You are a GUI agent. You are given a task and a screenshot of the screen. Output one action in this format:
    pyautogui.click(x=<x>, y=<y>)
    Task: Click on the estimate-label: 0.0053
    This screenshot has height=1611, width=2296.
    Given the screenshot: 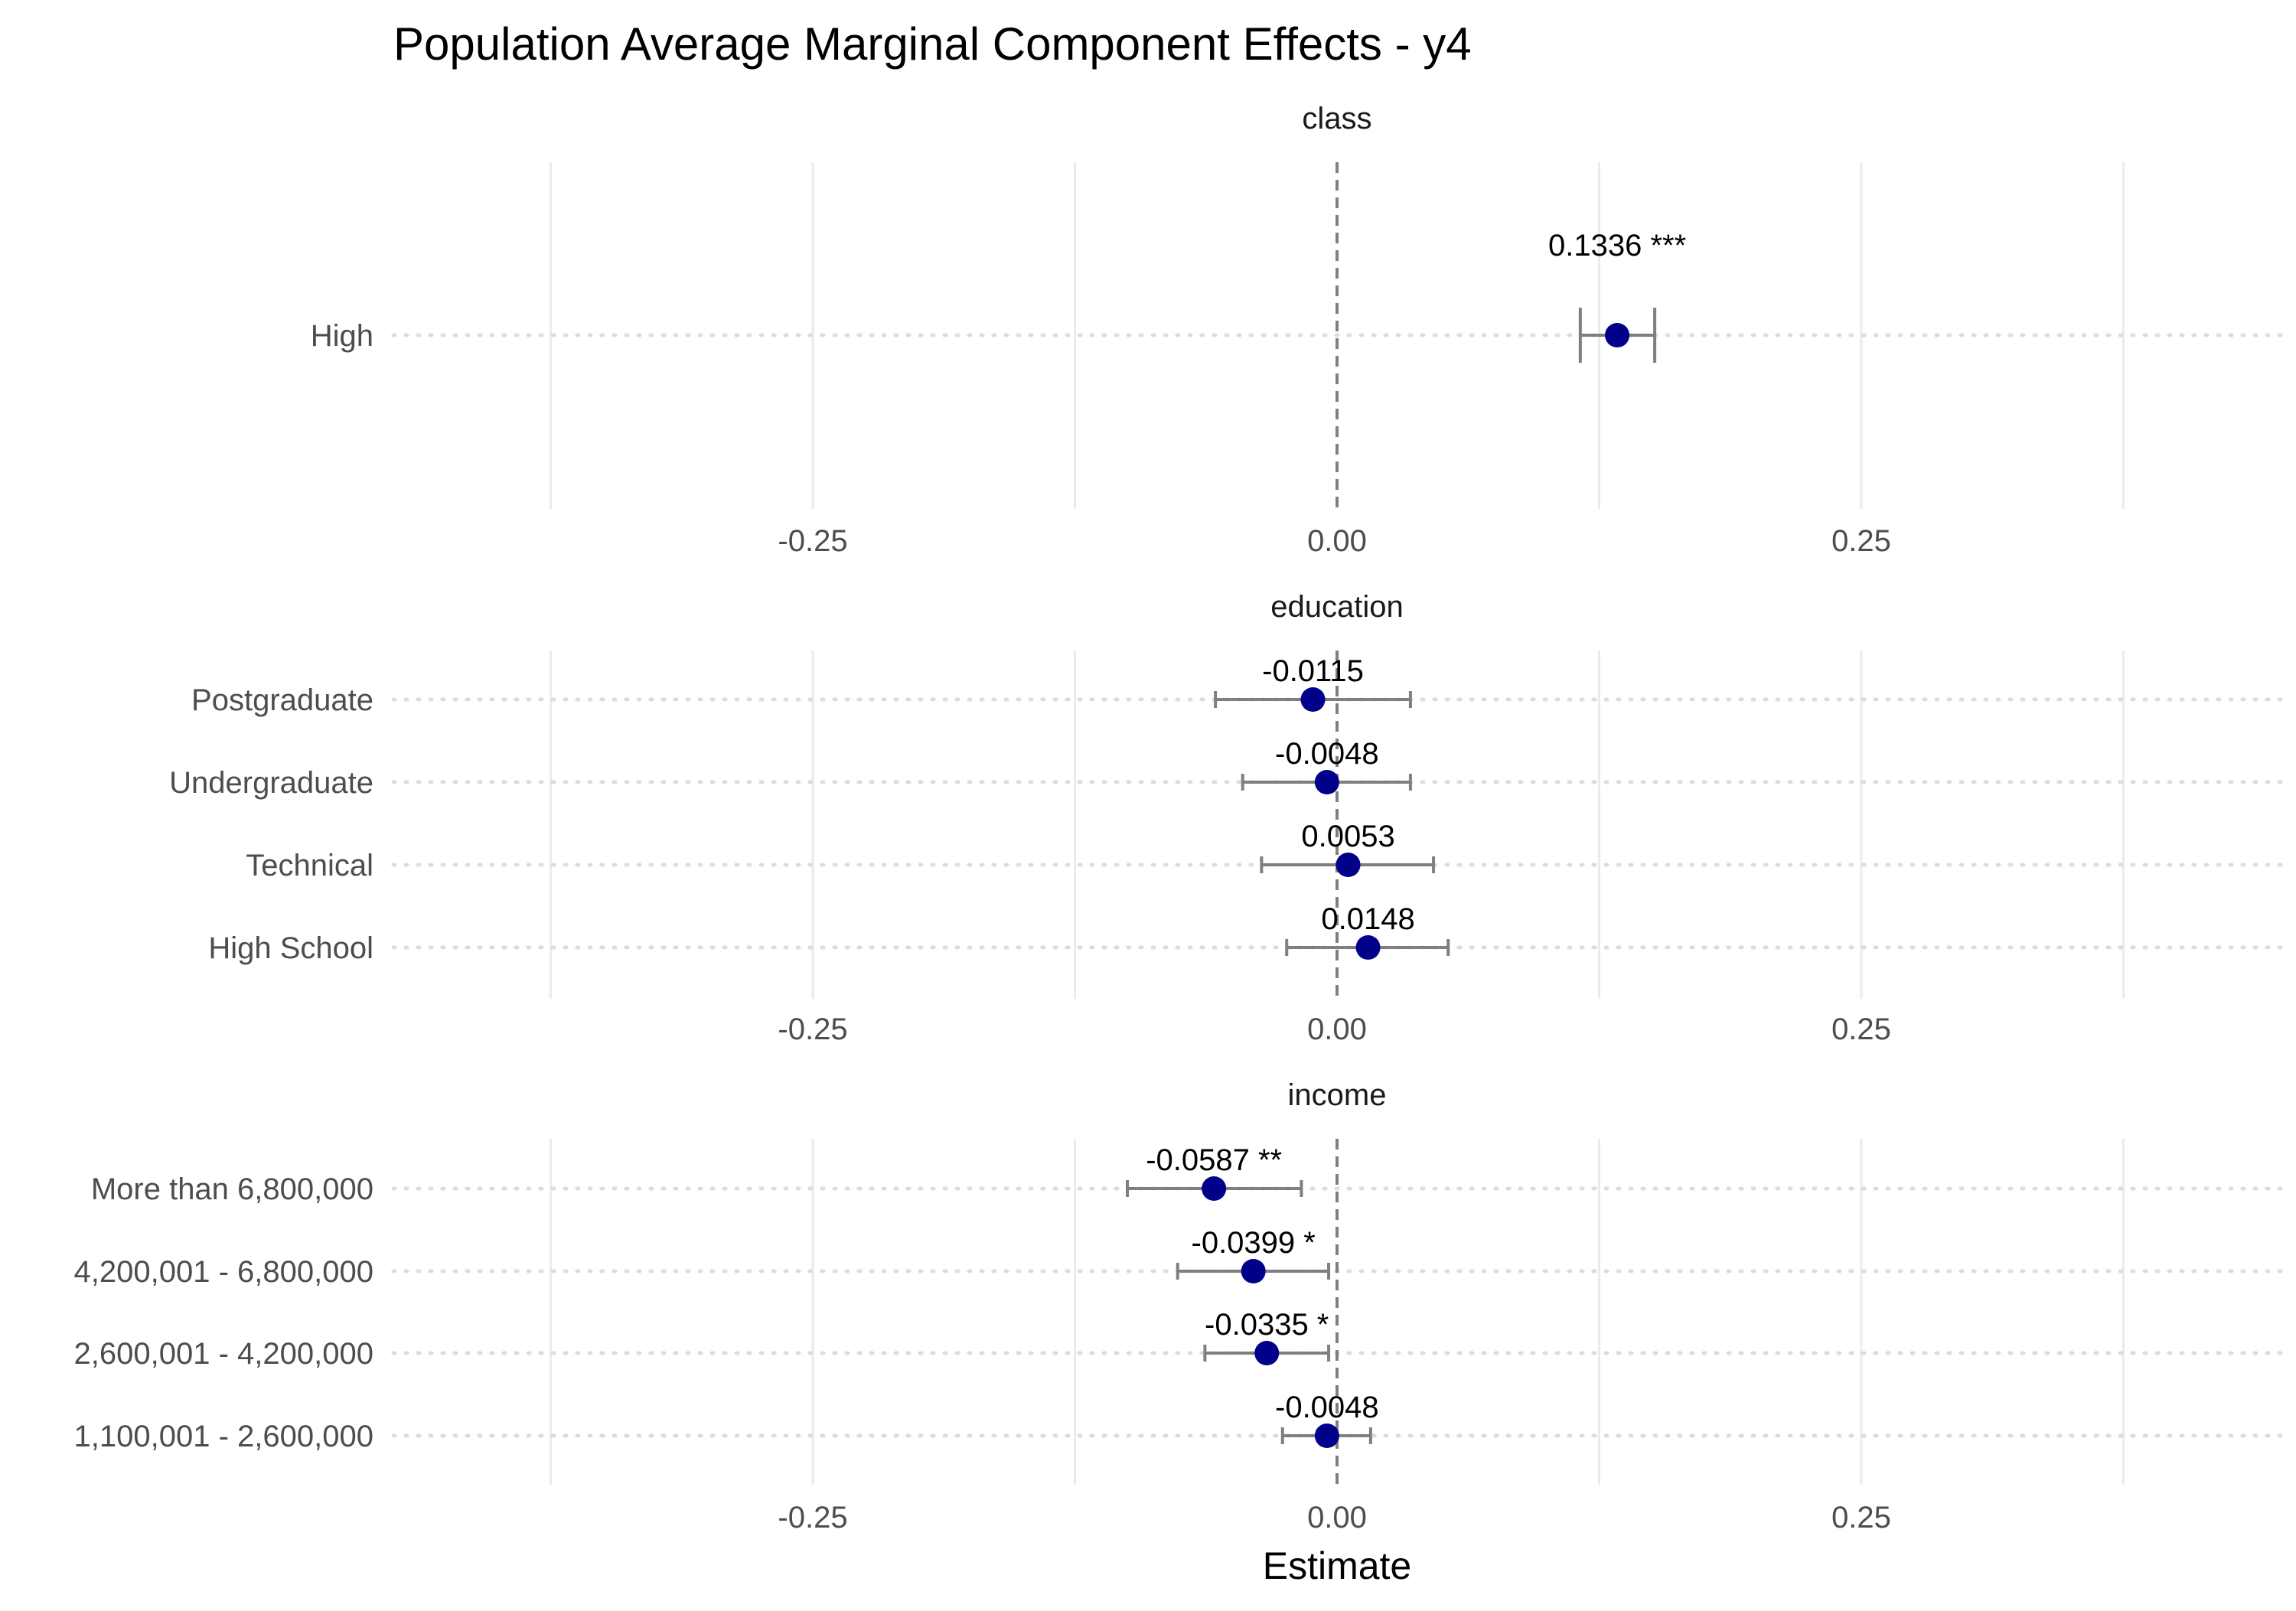 What is the action you would take?
    pyautogui.click(x=1347, y=836)
    